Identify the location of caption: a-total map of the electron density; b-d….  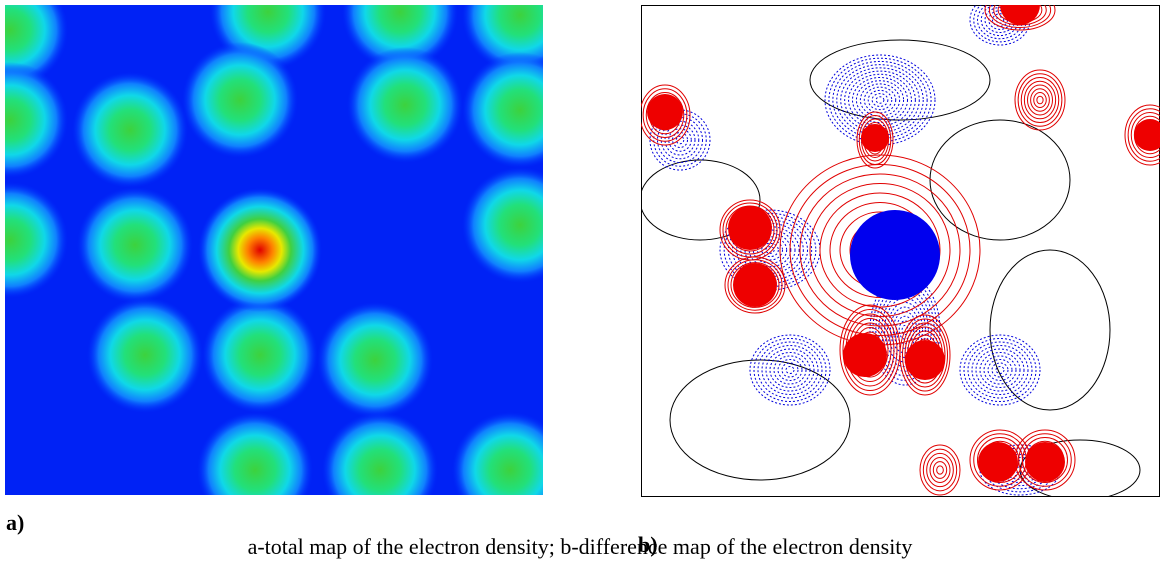
(580, 546).